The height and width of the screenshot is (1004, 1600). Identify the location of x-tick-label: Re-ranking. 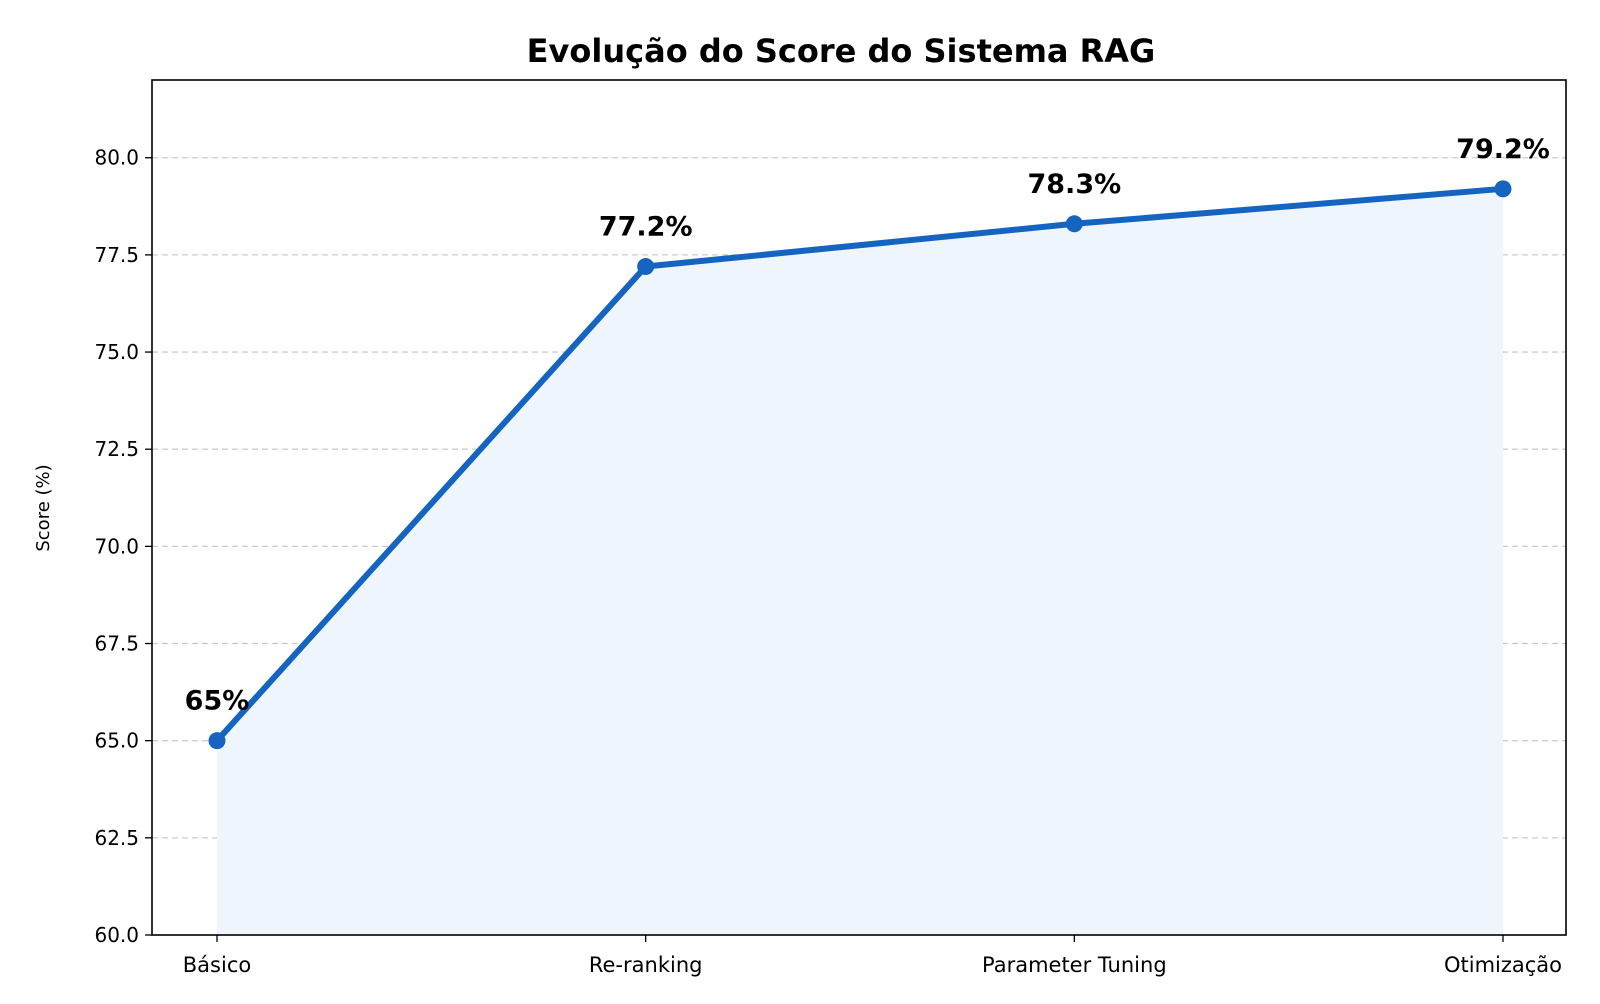
(646, 965).